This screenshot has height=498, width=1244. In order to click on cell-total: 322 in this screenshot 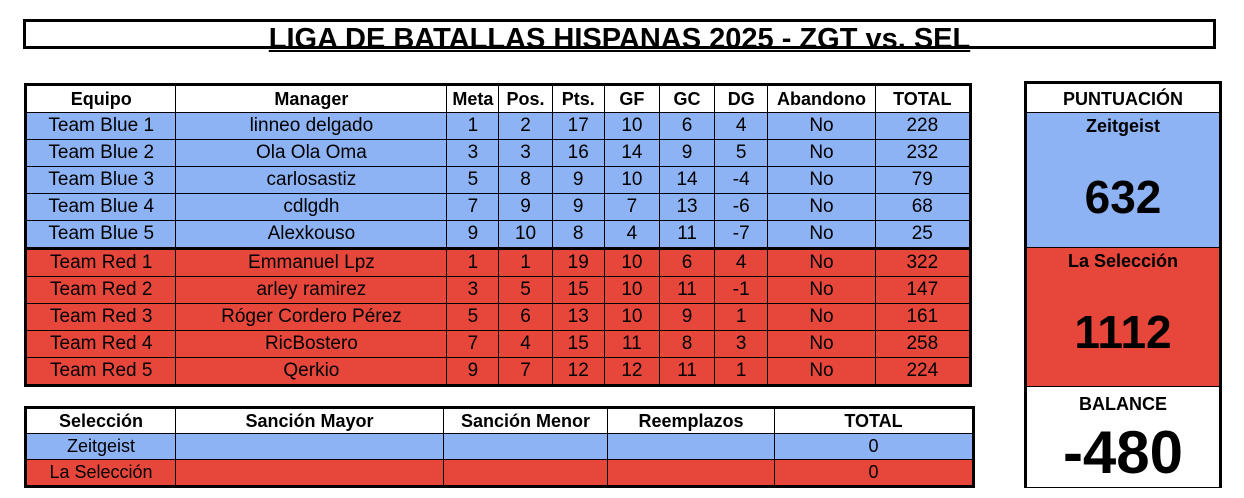, I will do `click(923, 262)`.